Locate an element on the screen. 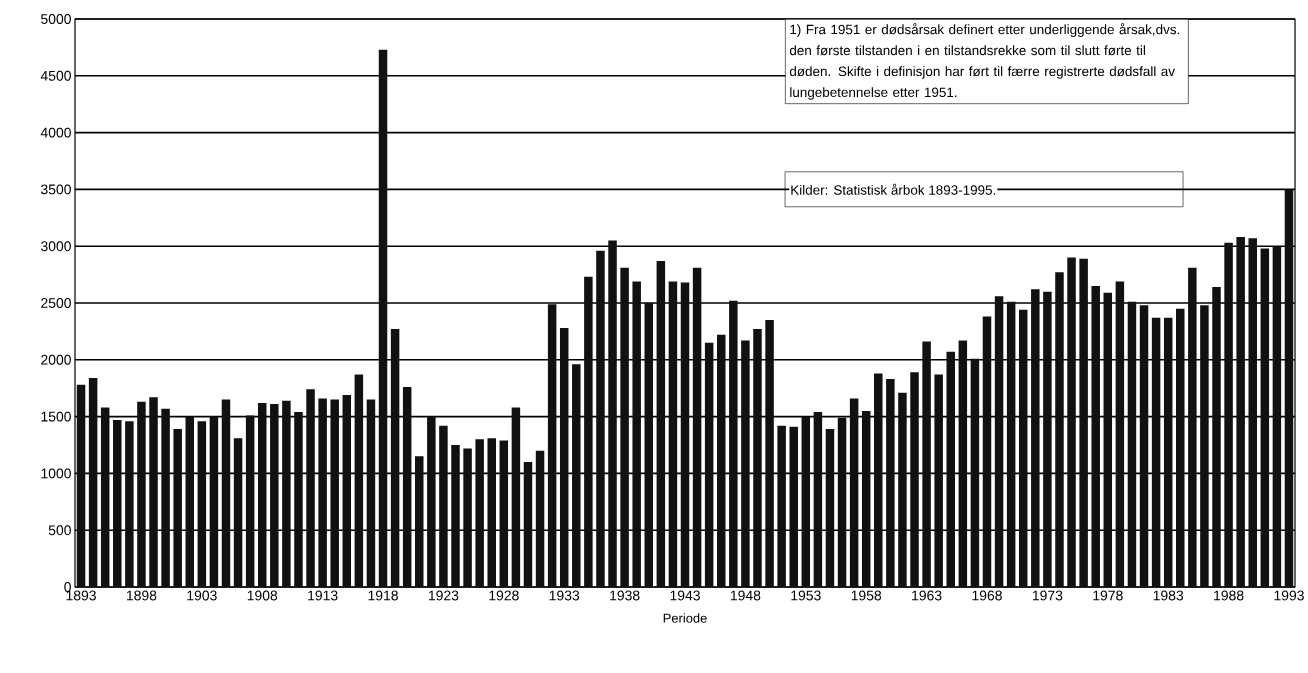  x-tick-label: 1918 is located at coordinates (383, 595).